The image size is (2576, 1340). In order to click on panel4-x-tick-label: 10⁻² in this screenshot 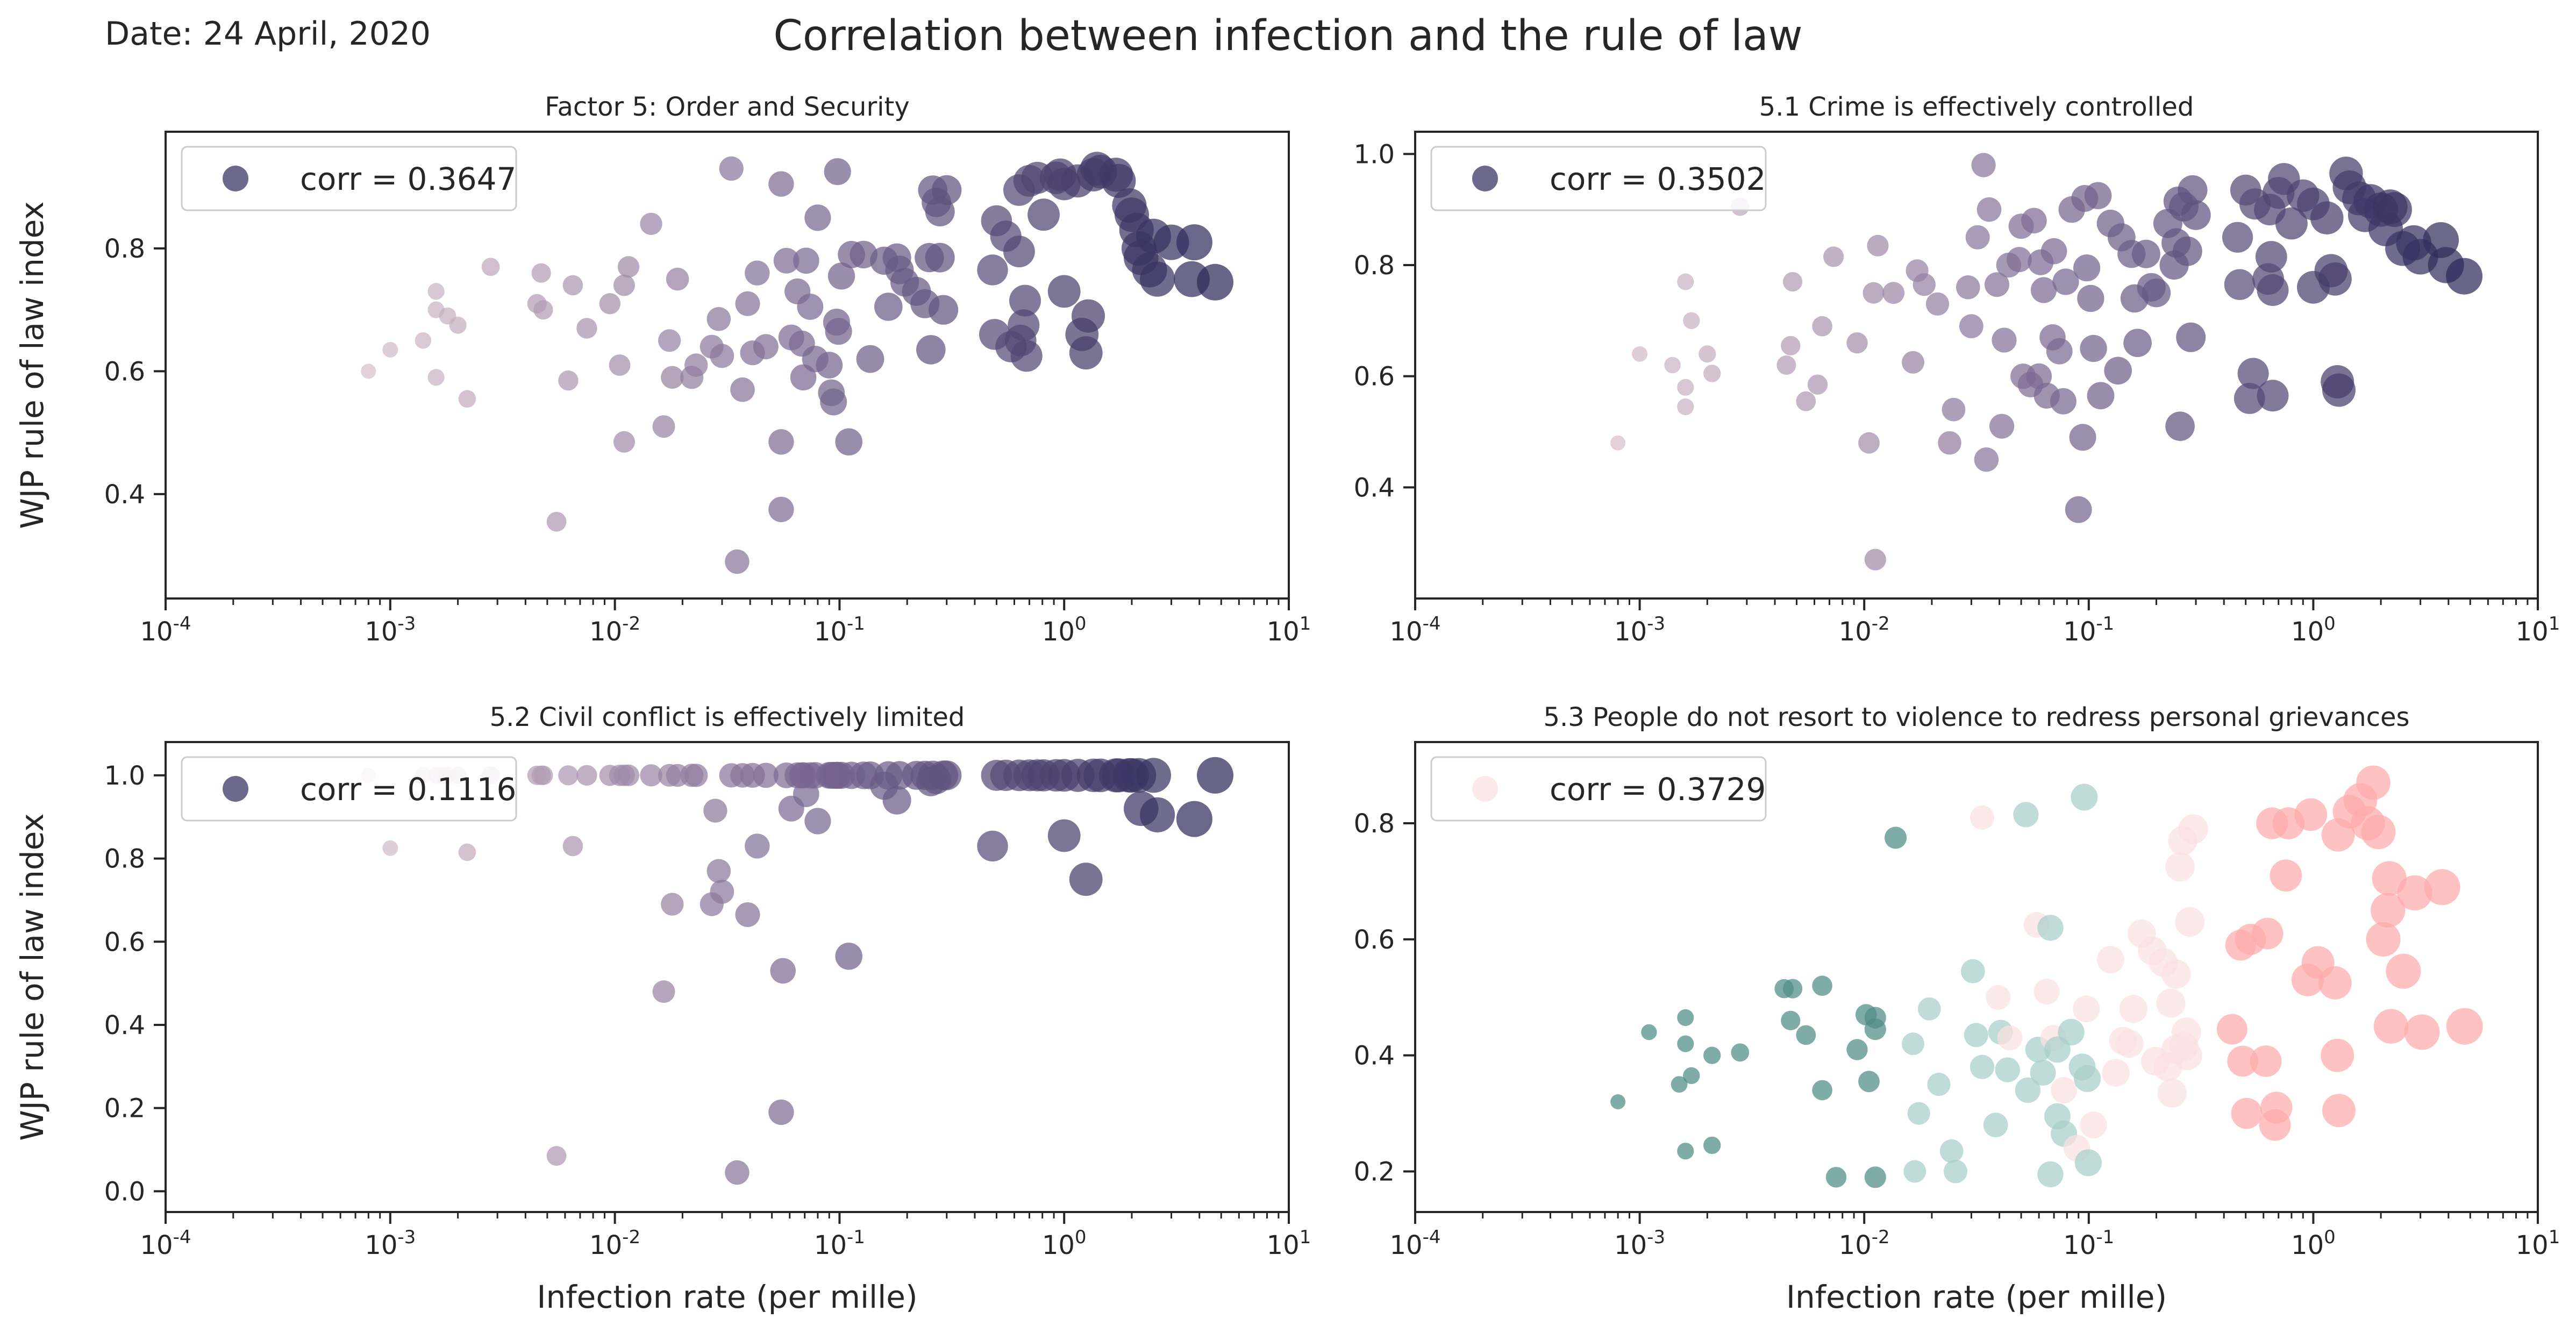, I will do `click(1864, 1243)`.